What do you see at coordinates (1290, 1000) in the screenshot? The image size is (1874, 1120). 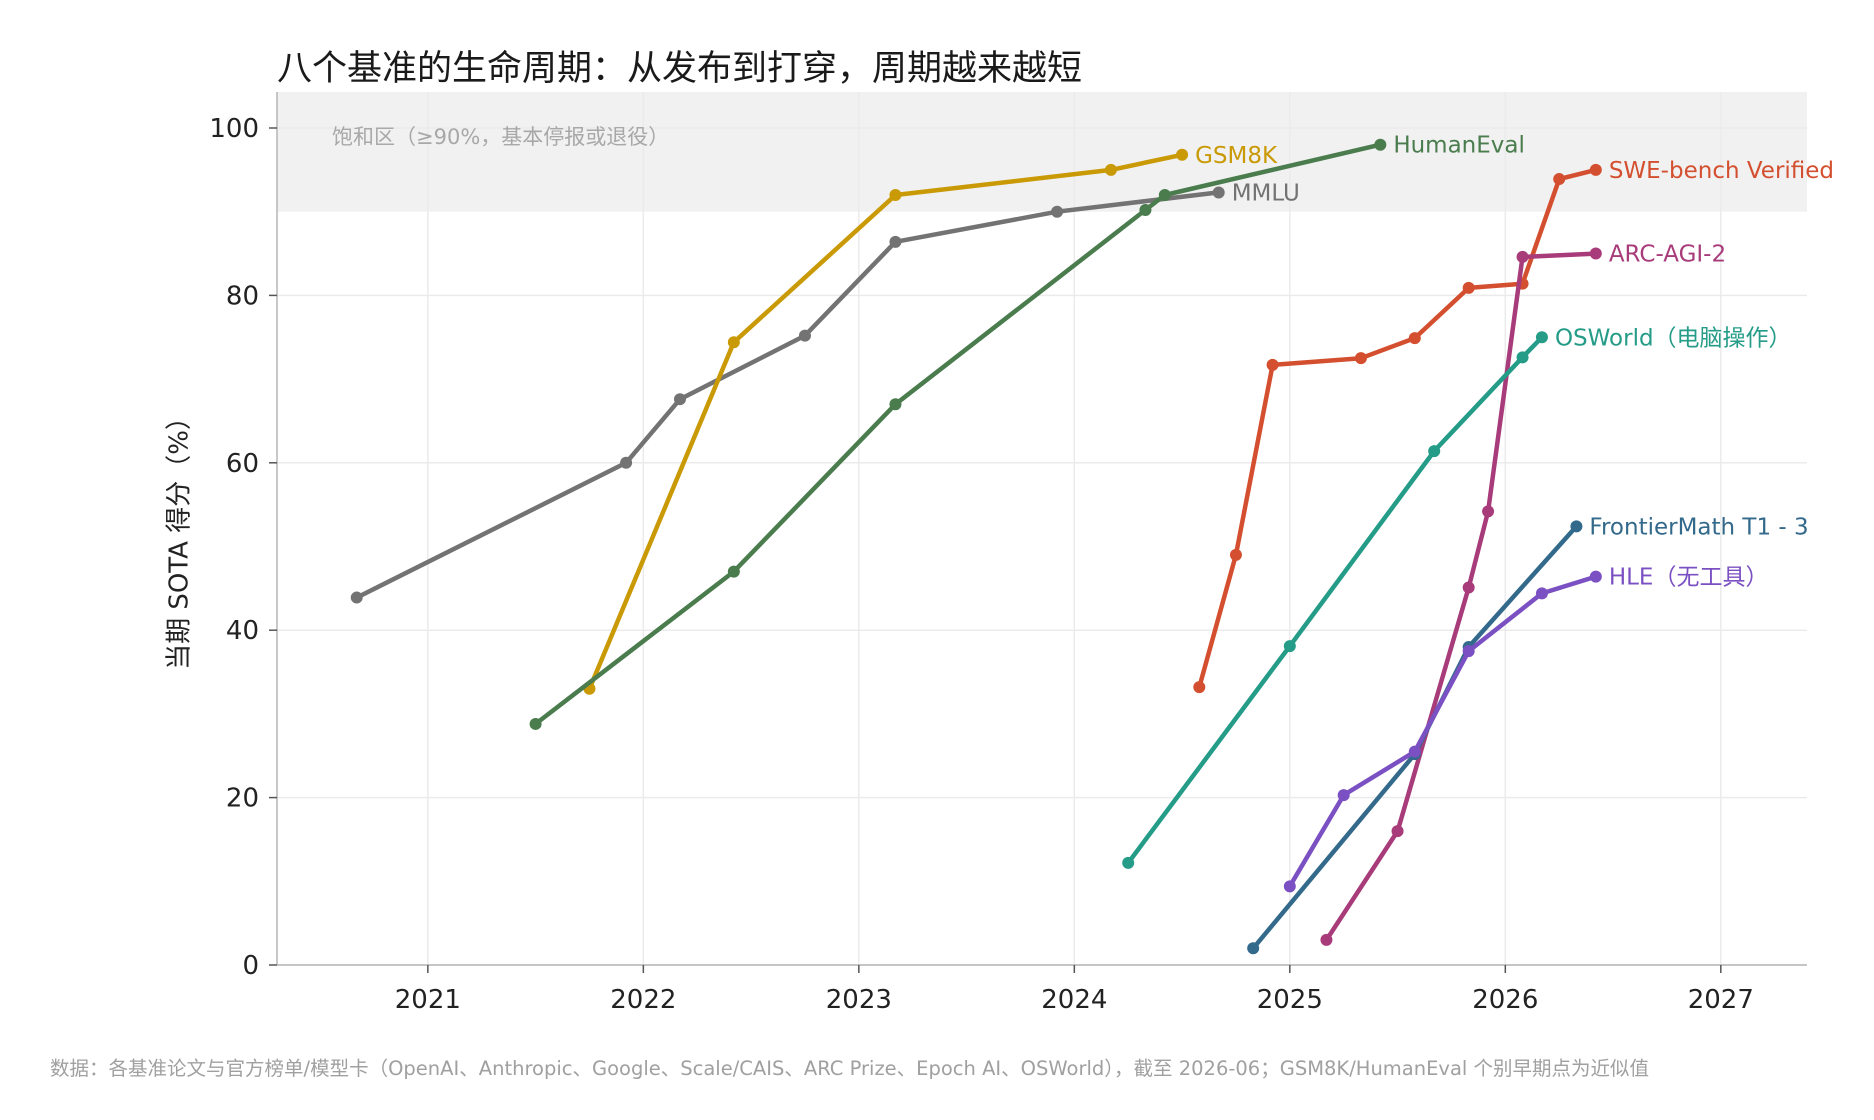 I see `x-tick-label: 2025` at bounding box center [1290, 1000].